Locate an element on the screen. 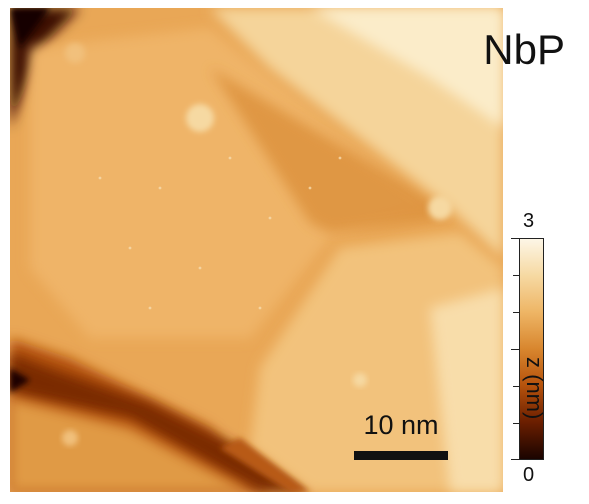  sample-label: NbP is located at coordinates (524, 49).